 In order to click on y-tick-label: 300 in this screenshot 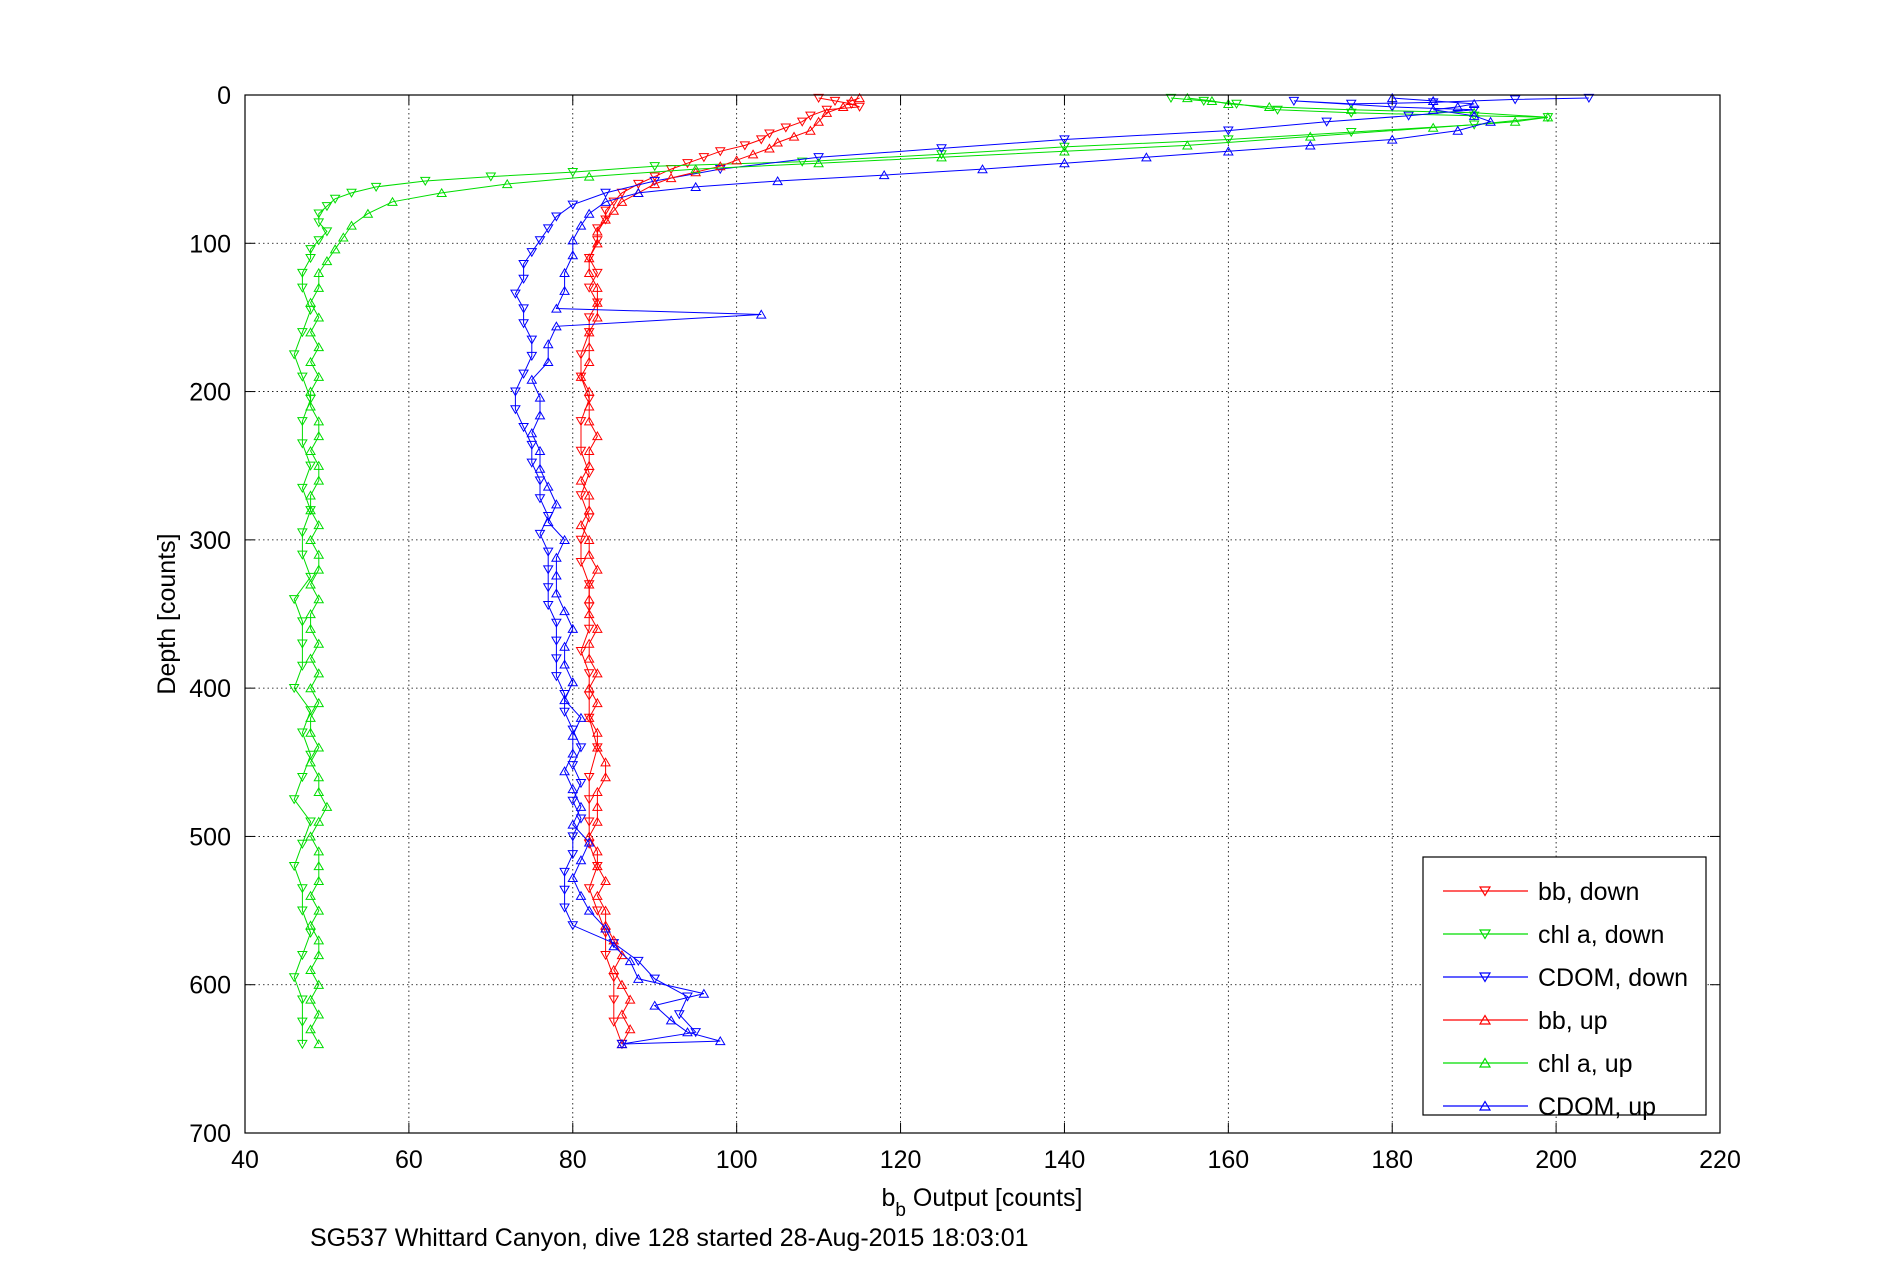, I will do `click(210, 541)`.